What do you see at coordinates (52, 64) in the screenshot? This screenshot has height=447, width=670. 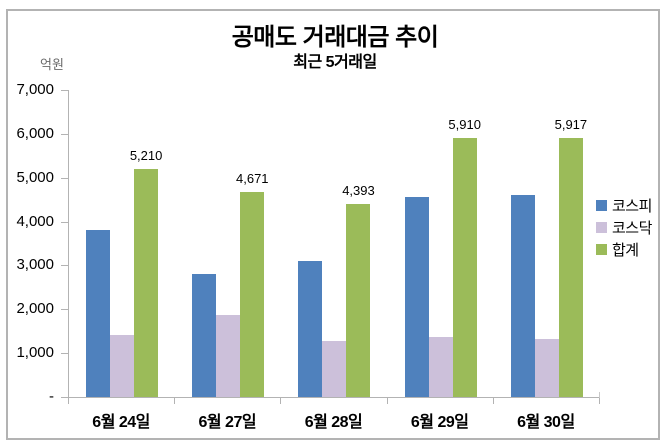 I see `y-axis-unit-label: 억원` at bounding box center [52, 64].